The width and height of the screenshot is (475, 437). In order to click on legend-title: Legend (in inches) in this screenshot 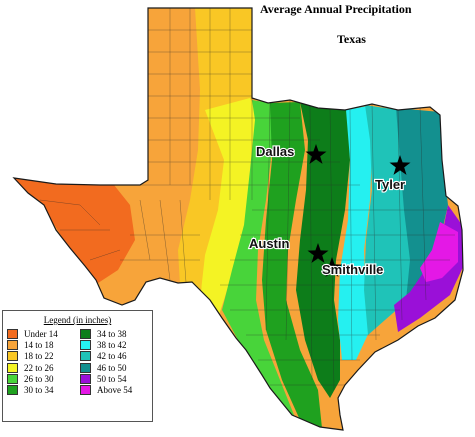, I will do `click(77, 320)`.